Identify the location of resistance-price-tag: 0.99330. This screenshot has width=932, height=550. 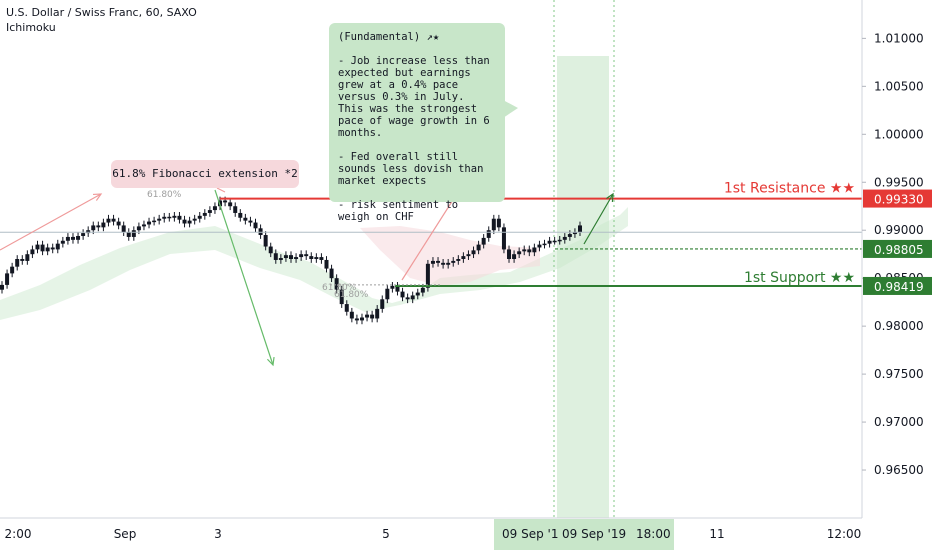
(899, 200).